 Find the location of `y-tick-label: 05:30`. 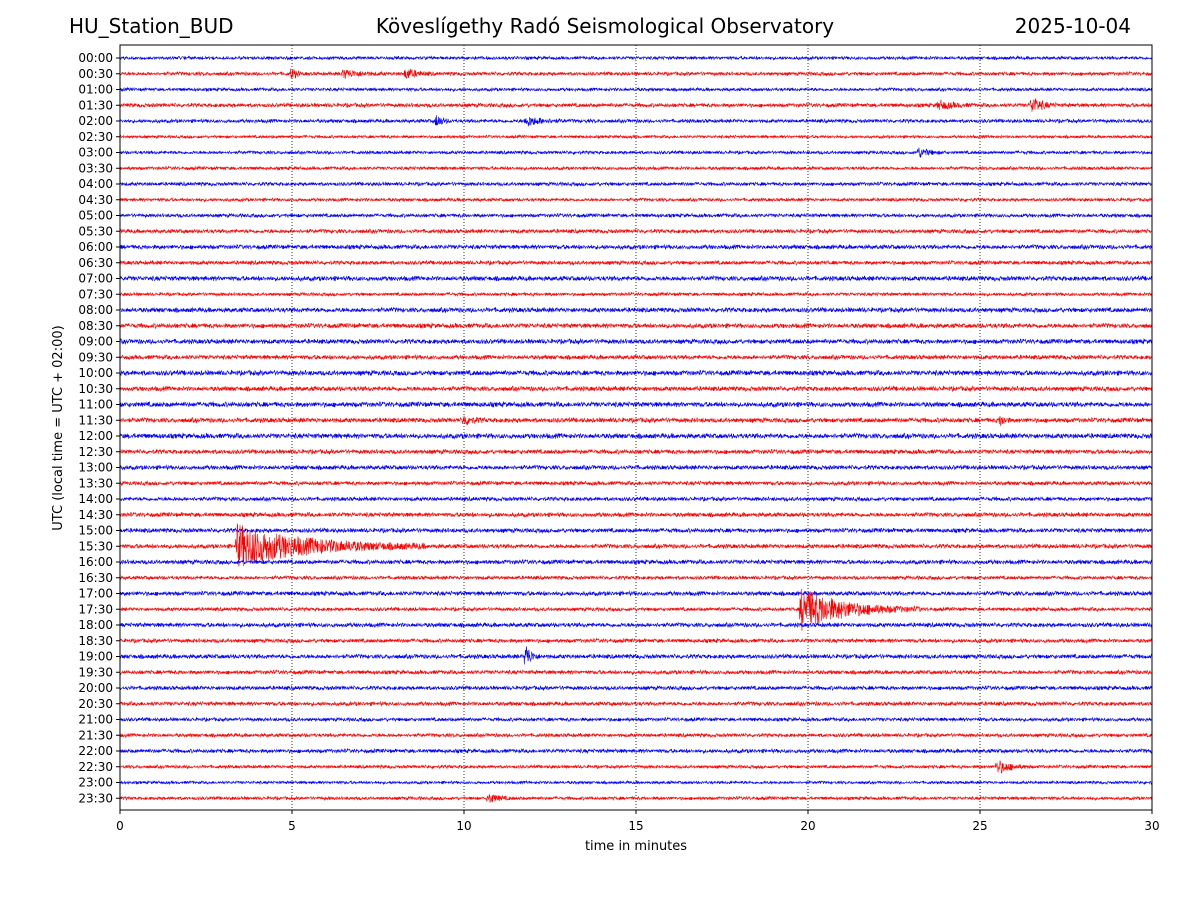

y-tick-label: 05:30 is located at coordinates (95, 231).